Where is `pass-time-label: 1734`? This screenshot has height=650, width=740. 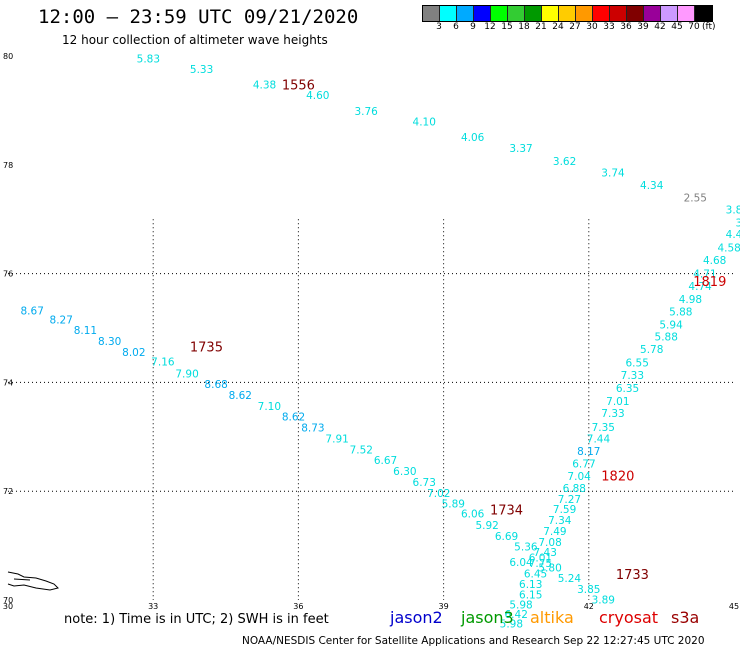
pass-time-label: 1734 is located at coordinates (506, 511).